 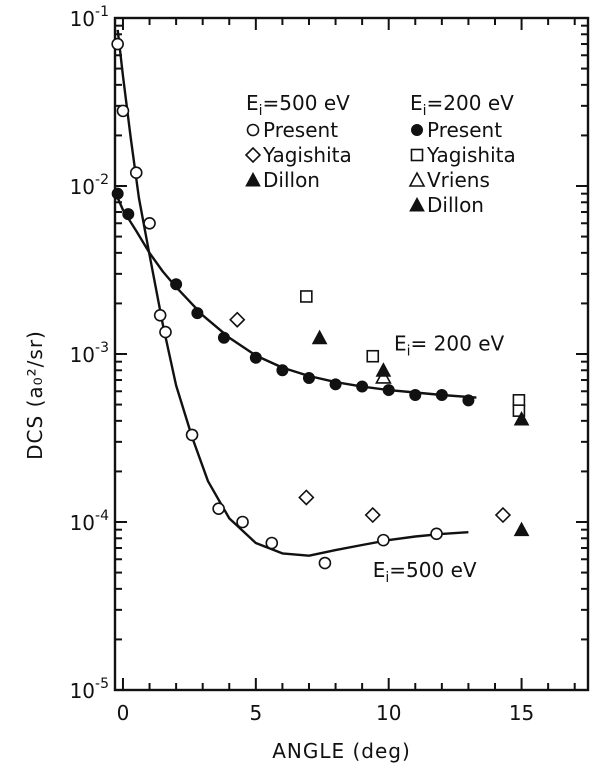 What do you see at coordinates (253, 130) in the screenshot?
I see `legend-marker-open-circle` at bounding box center [253, 130].